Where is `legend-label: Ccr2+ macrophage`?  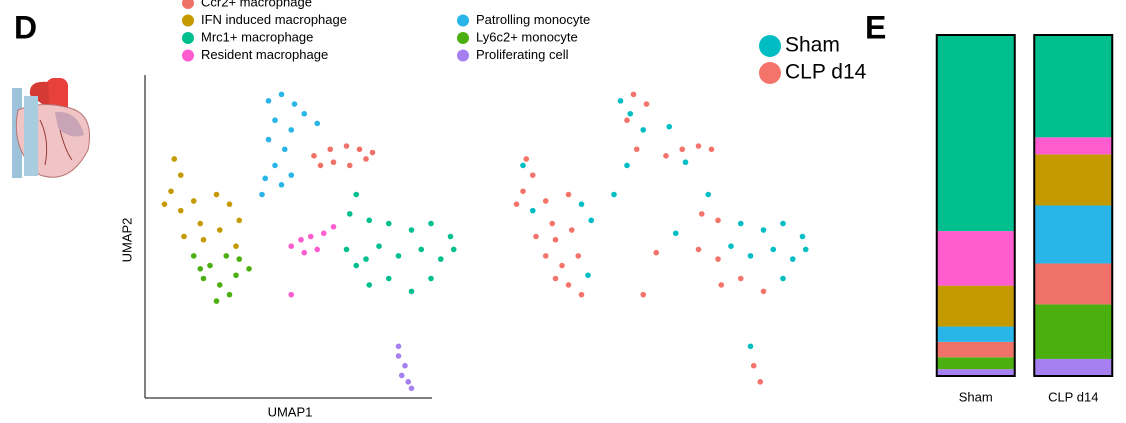 legend-label: Ccr2+ macrophage is located at coordinates (256, 4).